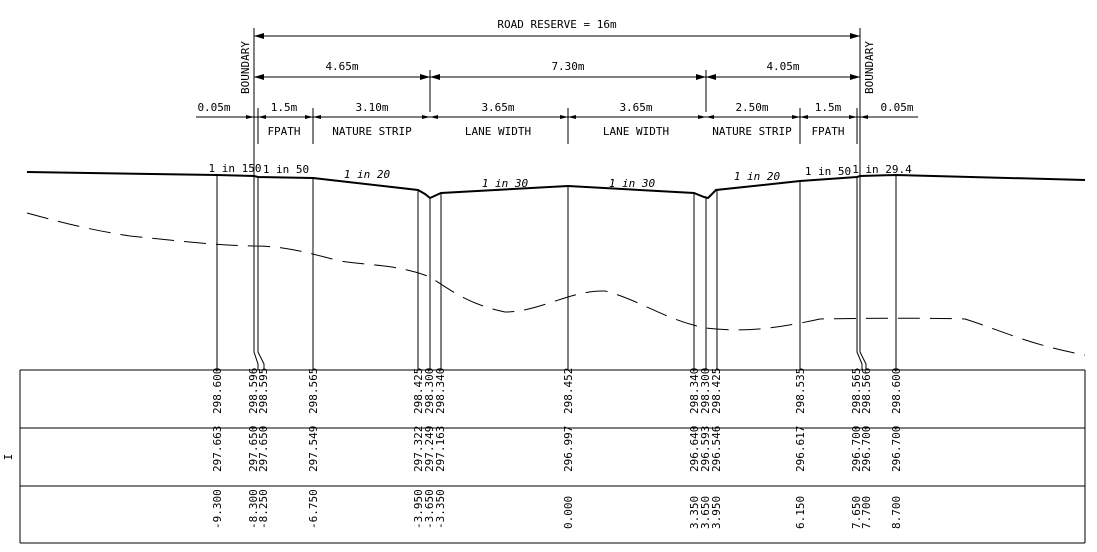 The height and width of the screenshot is (552, 1097). I want to click on left-boundary-label: BOUNDARY, so click(245, 67).